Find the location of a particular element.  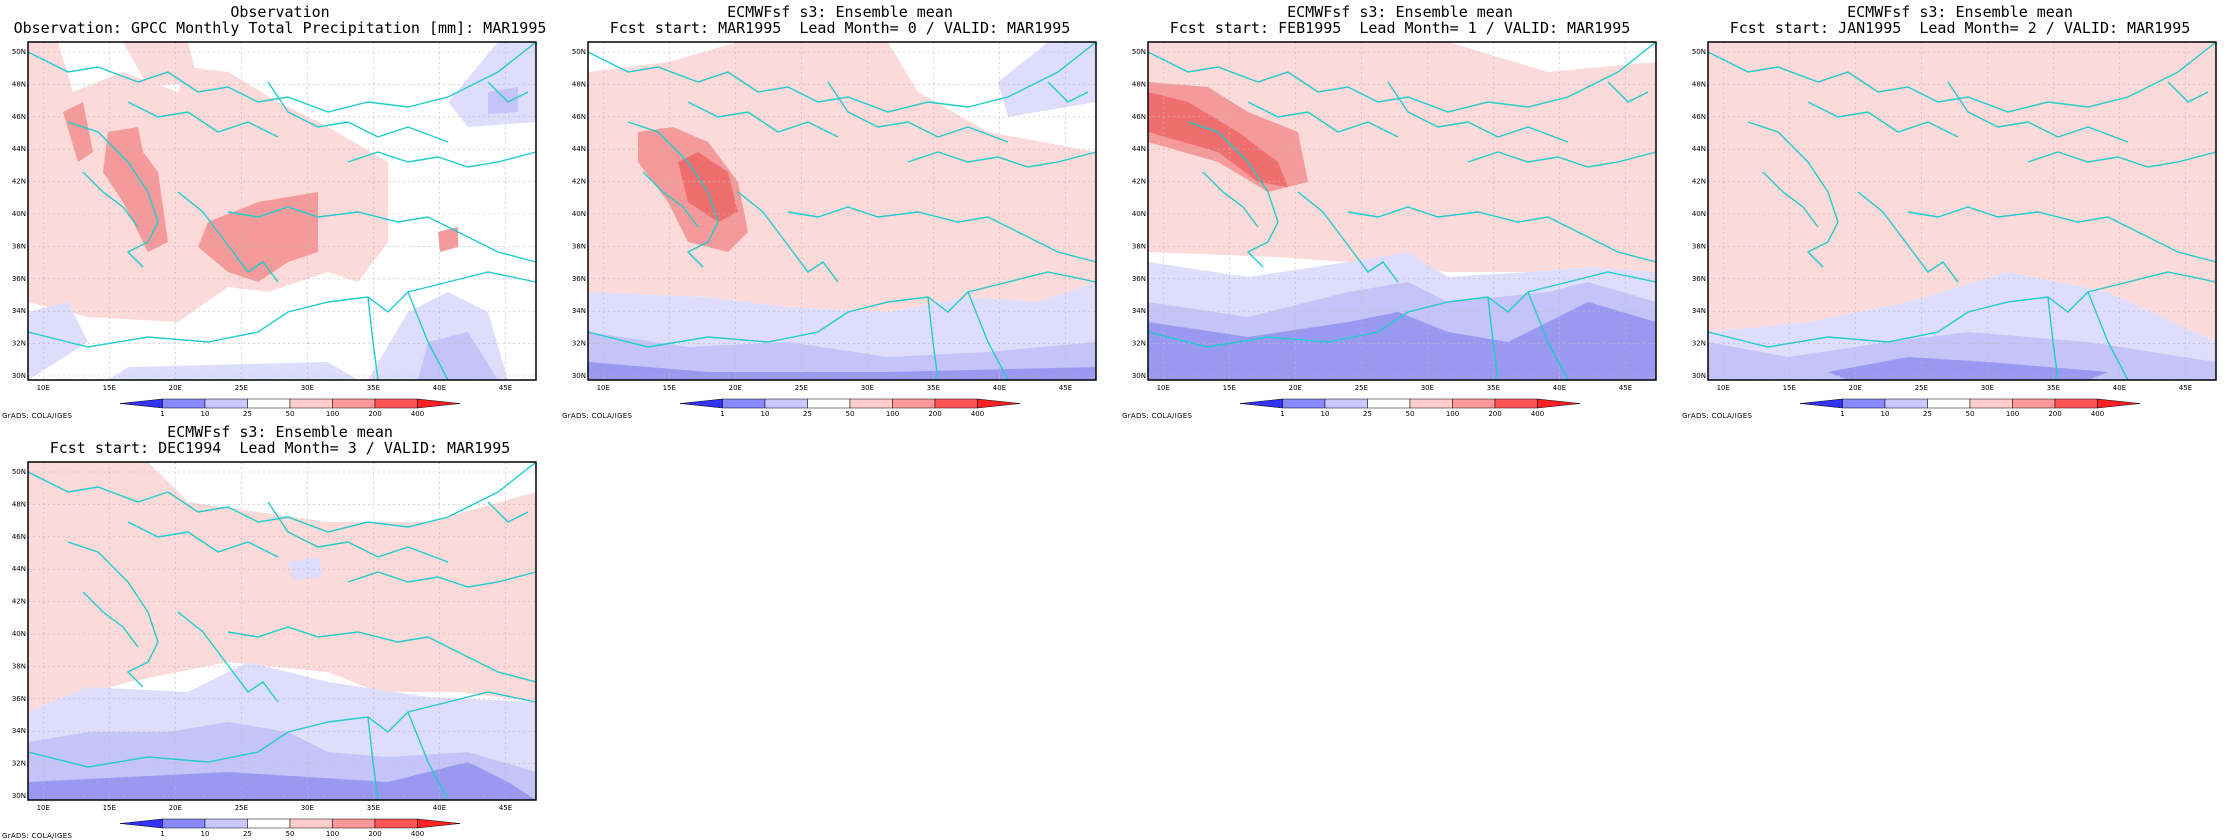

lat-label: 32N is located at coordinates (19, 764).